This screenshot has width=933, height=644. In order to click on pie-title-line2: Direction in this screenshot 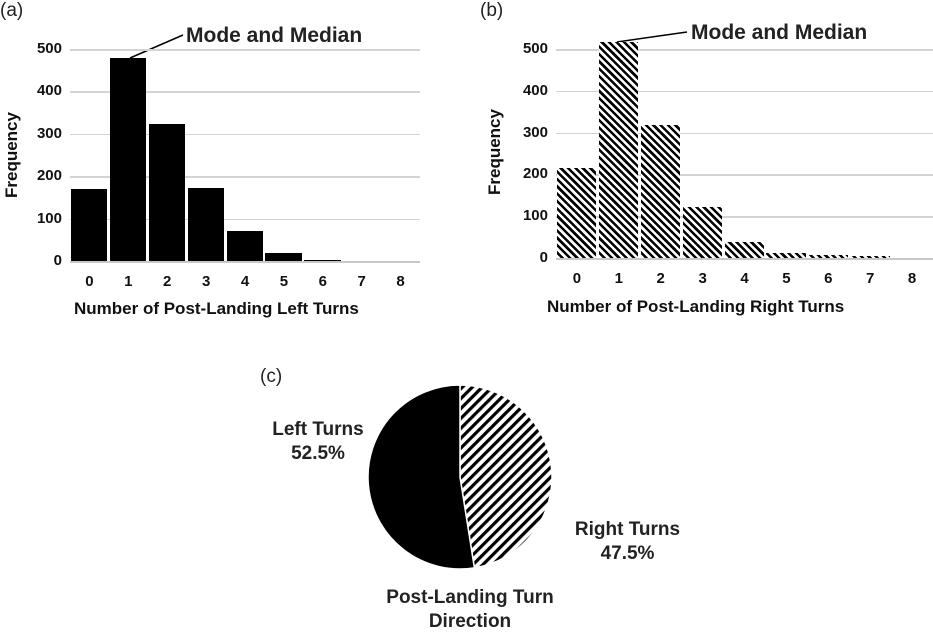, I will do `click(470, 621)`.